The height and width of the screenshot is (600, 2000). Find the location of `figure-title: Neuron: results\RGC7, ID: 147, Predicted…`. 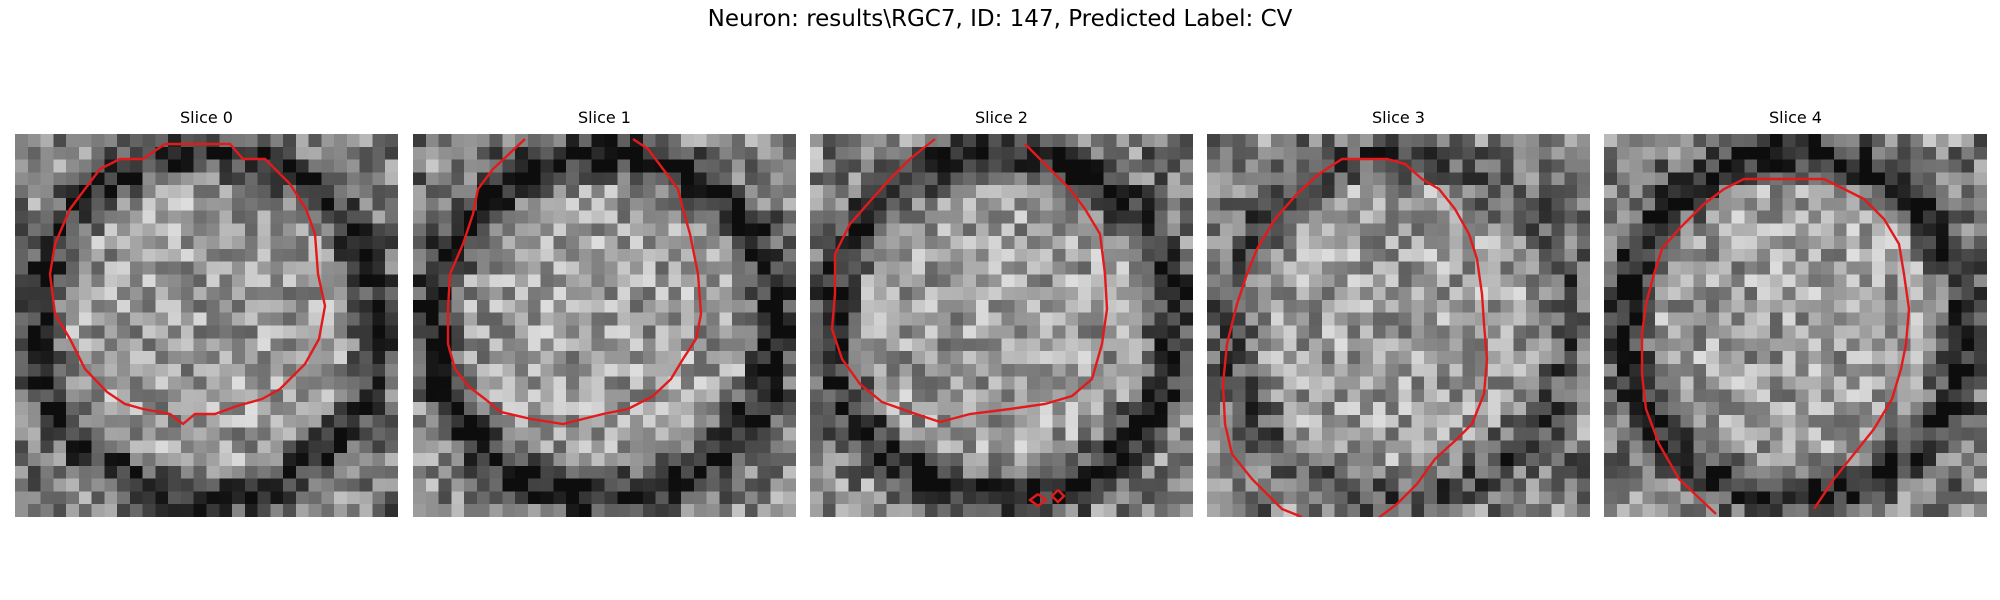

figure-title: Neuron: results\RGC7, ID: 147, Predicted… is located at coordinates (1000, 19).